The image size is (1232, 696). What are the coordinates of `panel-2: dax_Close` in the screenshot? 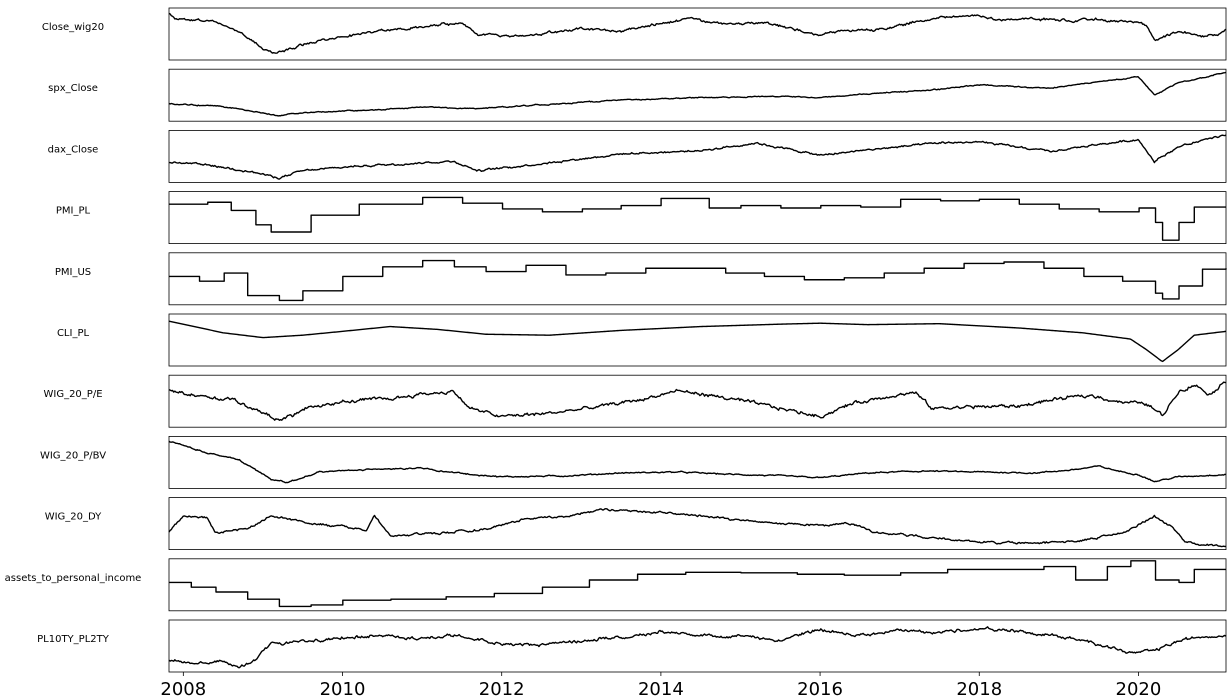 It's located at (637, 156).